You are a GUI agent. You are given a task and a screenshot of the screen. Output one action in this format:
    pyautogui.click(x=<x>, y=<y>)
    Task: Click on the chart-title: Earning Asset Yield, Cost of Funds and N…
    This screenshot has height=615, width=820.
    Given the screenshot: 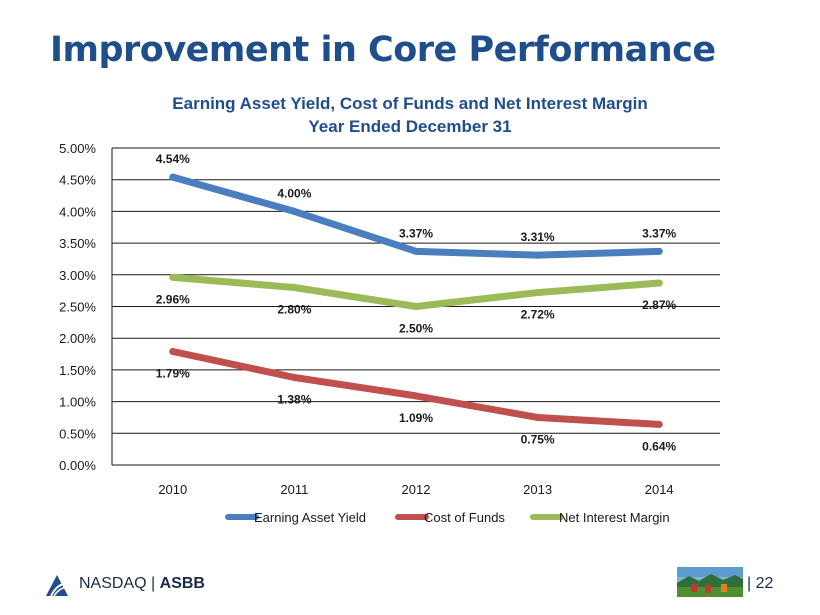 What is the action you would take?
    pyautogui.click(x=410, y=103)
    